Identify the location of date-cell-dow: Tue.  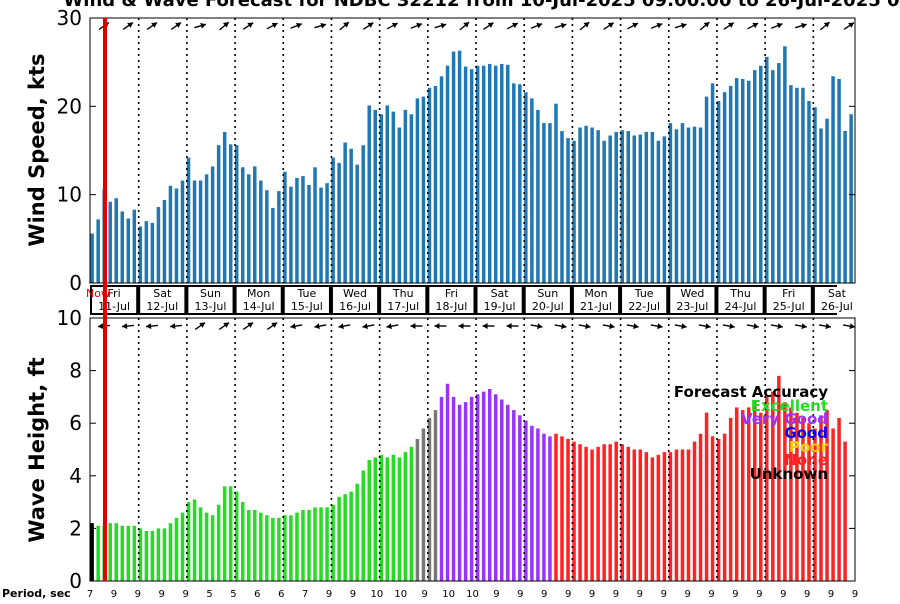
(644, 293).